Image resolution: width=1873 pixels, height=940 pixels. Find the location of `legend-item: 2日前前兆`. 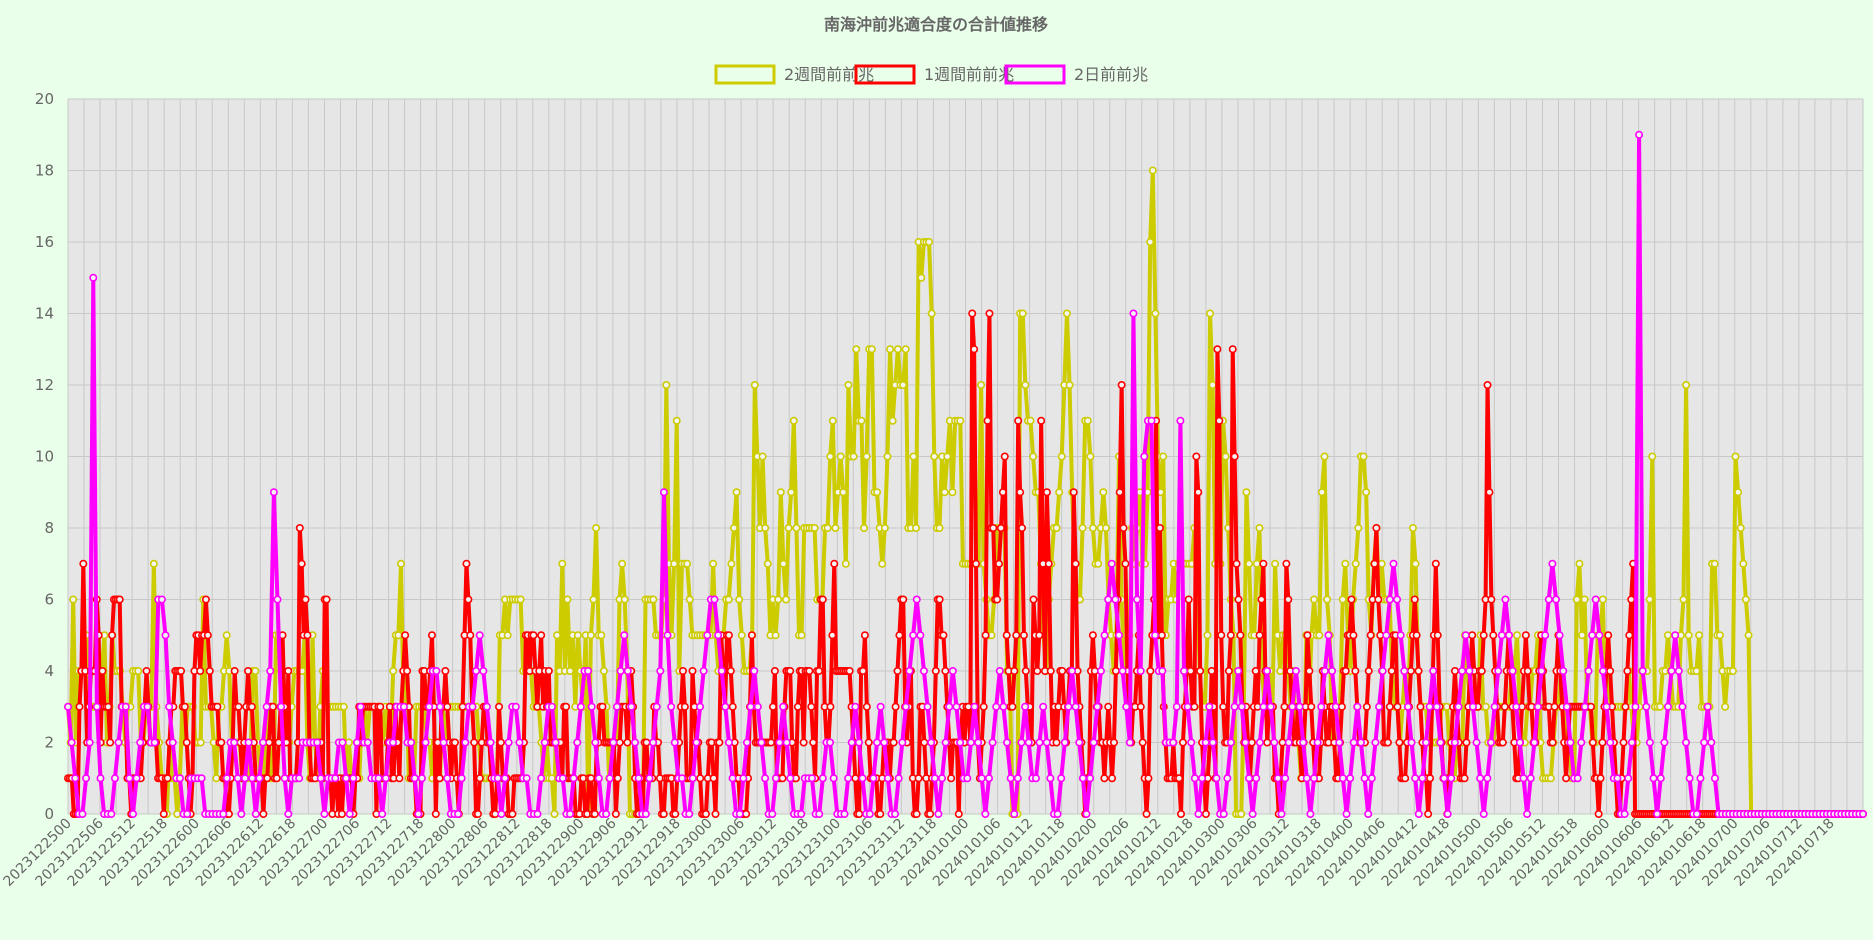

legend-item: 2日前前兆 is located at coordinates (1076, 74).